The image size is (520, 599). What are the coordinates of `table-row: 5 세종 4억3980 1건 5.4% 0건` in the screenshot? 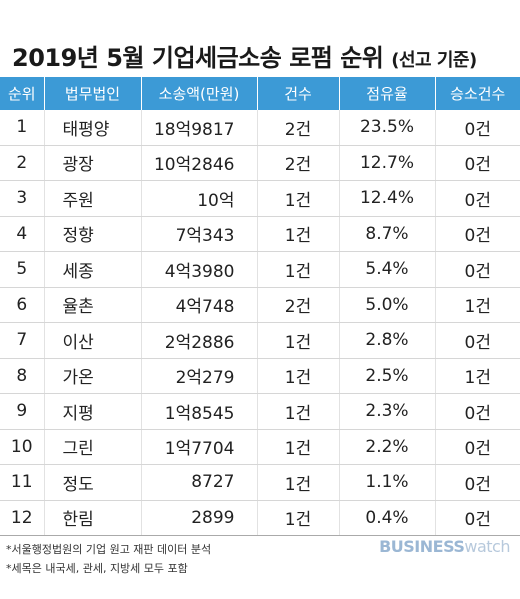 It's located at (260, 269).